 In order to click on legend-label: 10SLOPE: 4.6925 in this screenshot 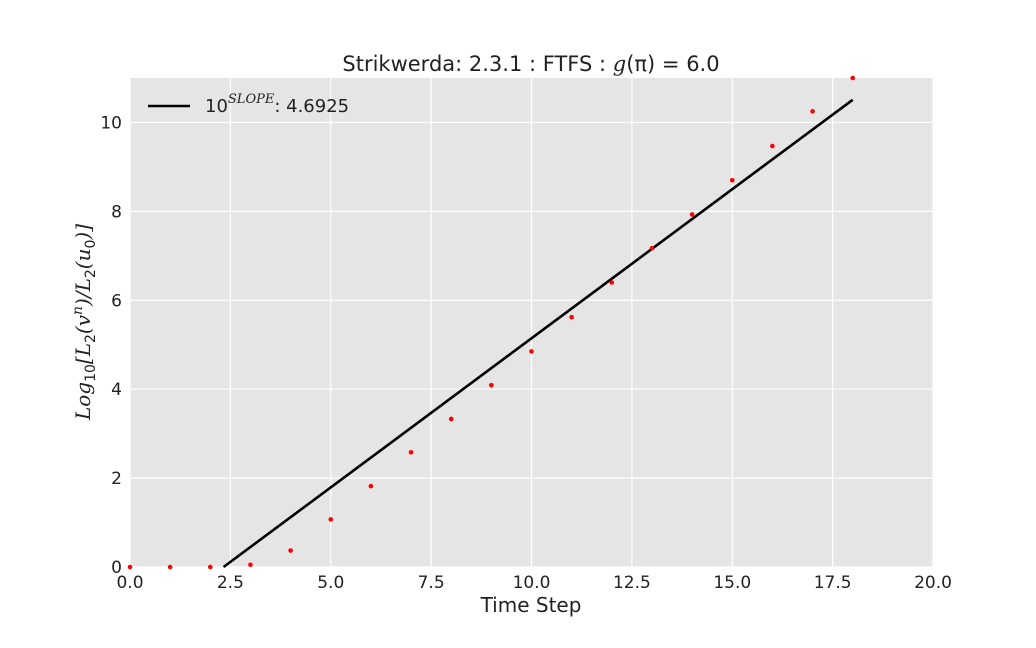, I will do `click(277, 104)`.